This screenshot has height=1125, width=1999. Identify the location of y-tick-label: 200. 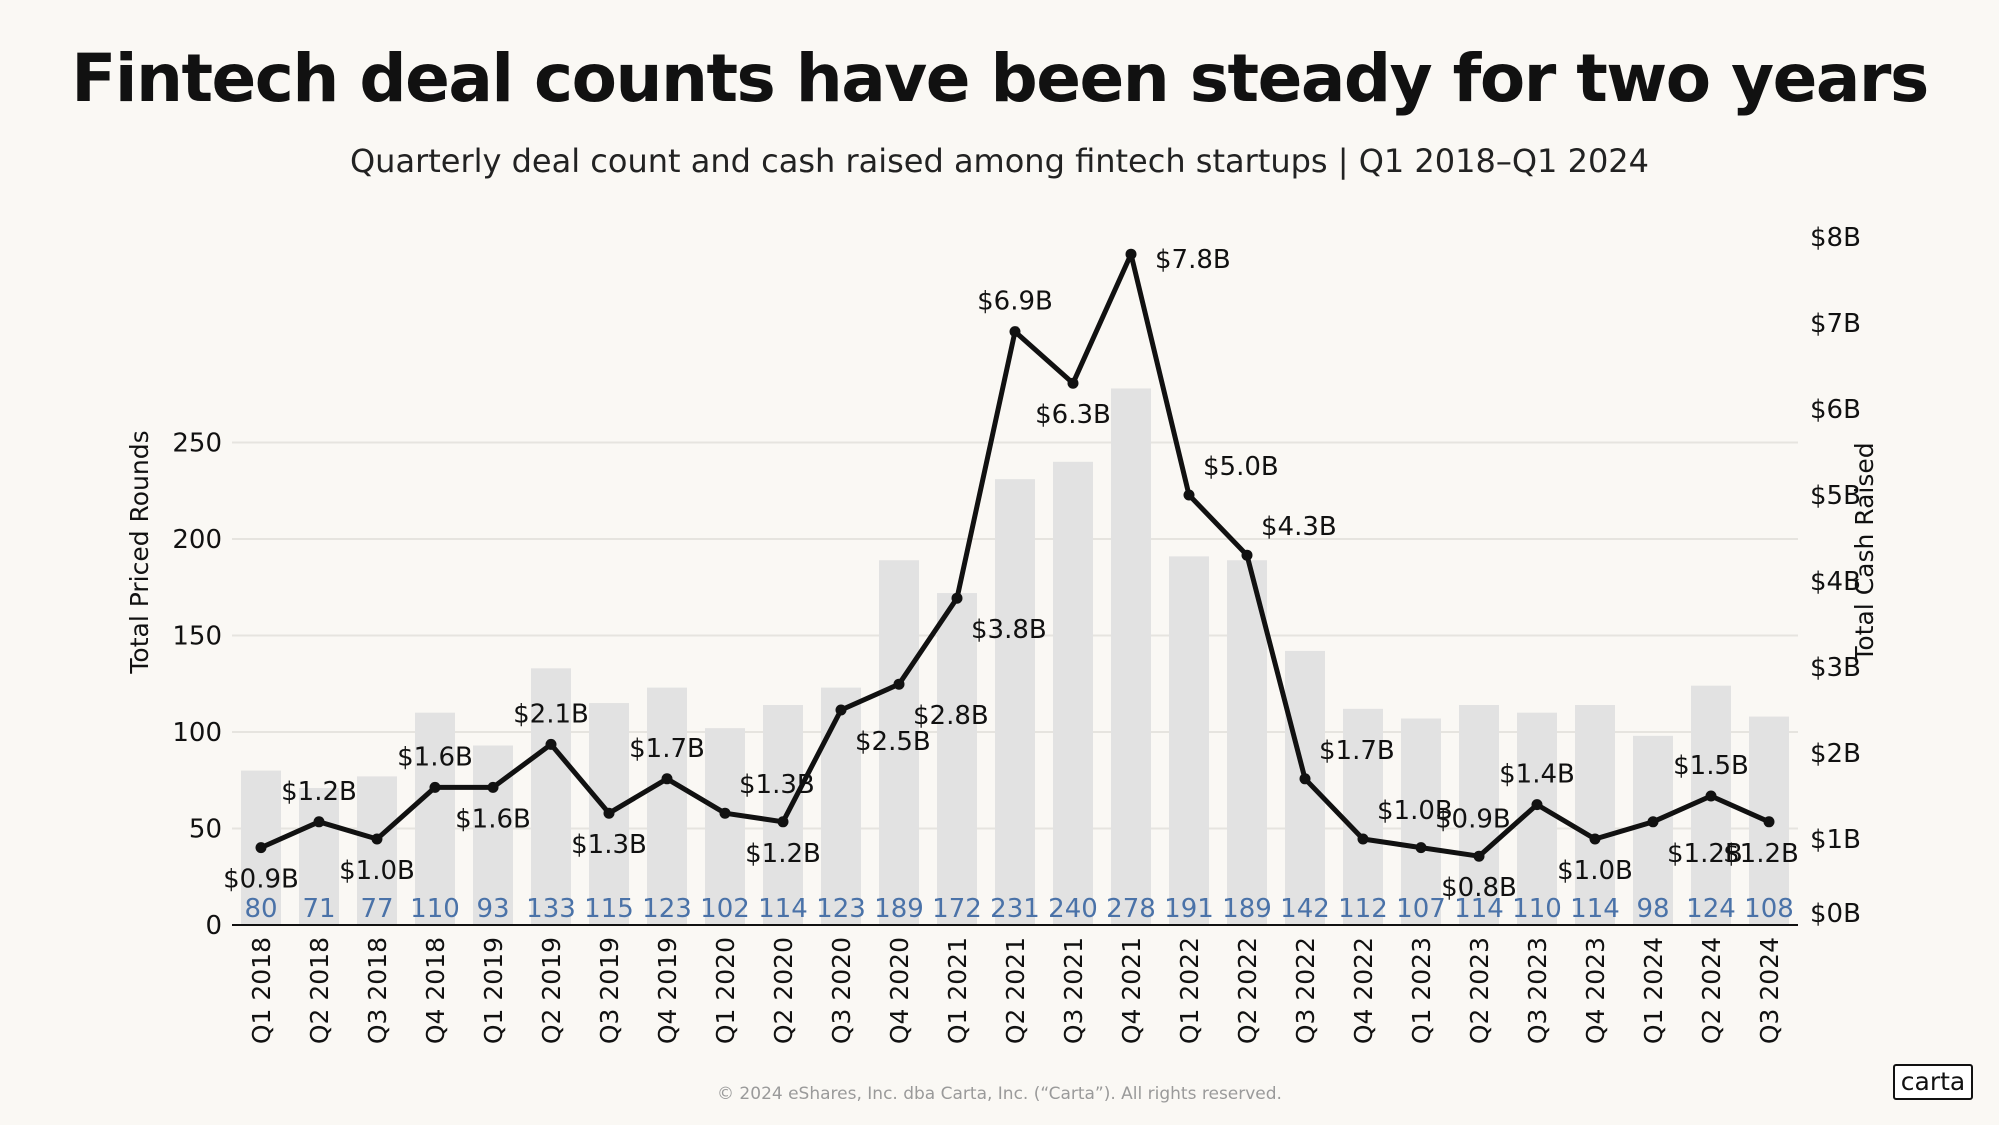
(197, 540).